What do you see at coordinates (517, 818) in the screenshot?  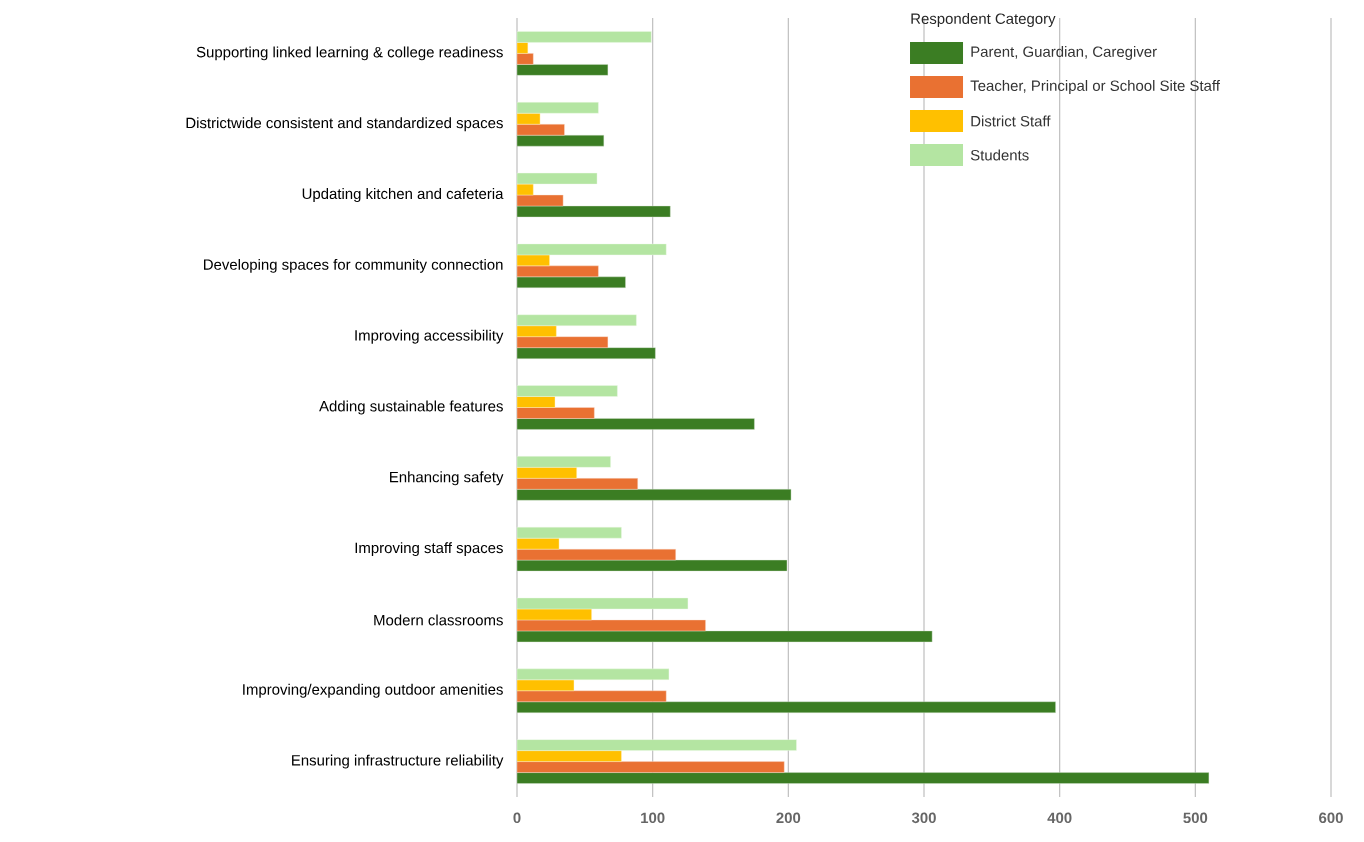 I see `x-tick-label: 0` at bounding box center [517, 818].